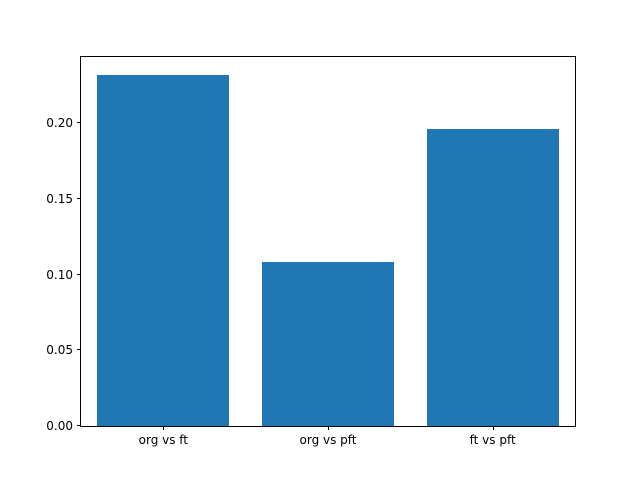 Image resolution: width=640 pixels, height=480 pixels. Describe the element at coordinates (59, 198) in the screenshot. I see `y-tick-label: 0.15` at that location.